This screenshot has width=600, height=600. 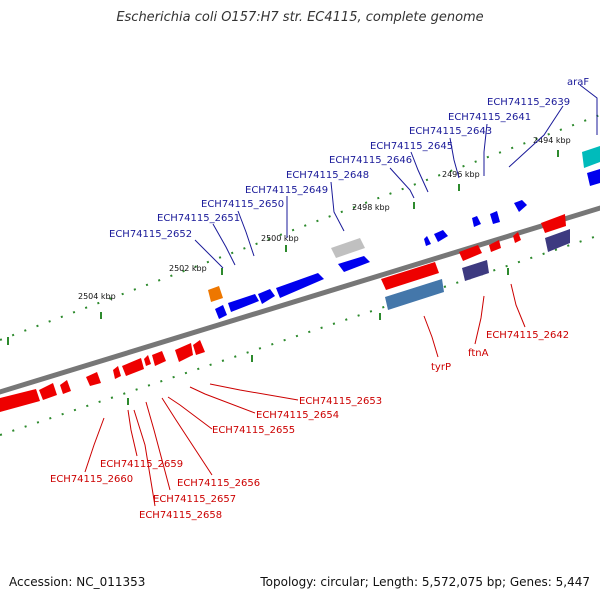 What do you see at coordinates (370, 160) in the screenshot?
I see `label-ECH74115_2646: ECH74115_2646` at bounding box center [370, 160].